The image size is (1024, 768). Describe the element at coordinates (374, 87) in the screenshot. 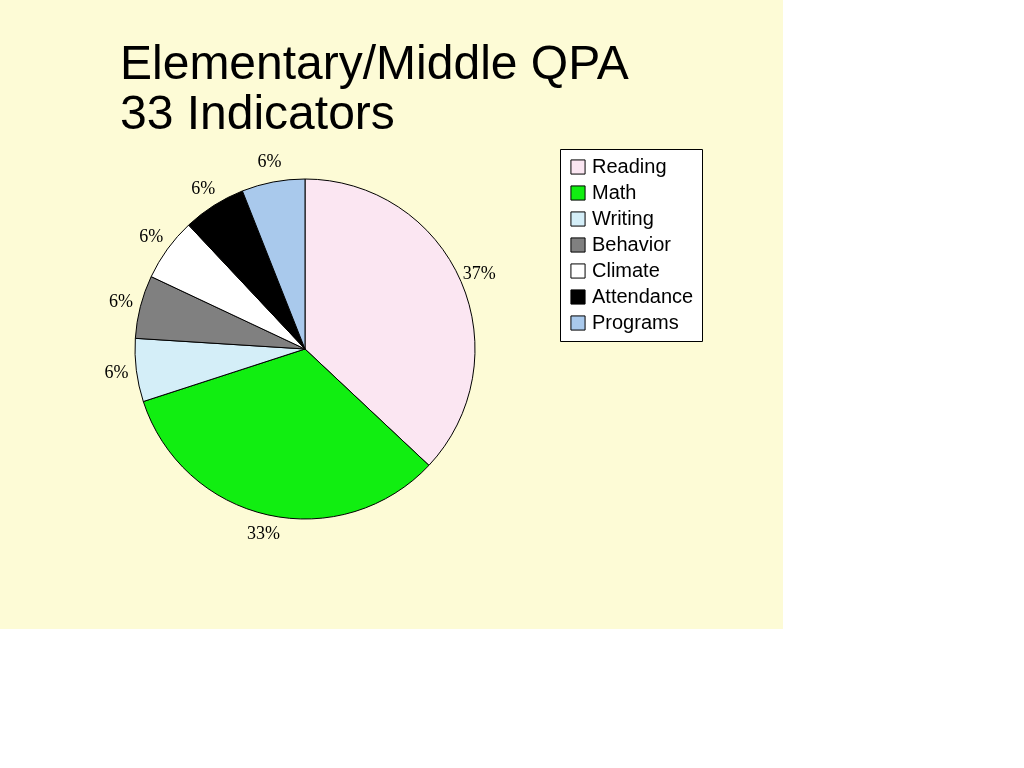

I see `chart-title: Elementary/Middle QPA 33 Indicators` at that location.